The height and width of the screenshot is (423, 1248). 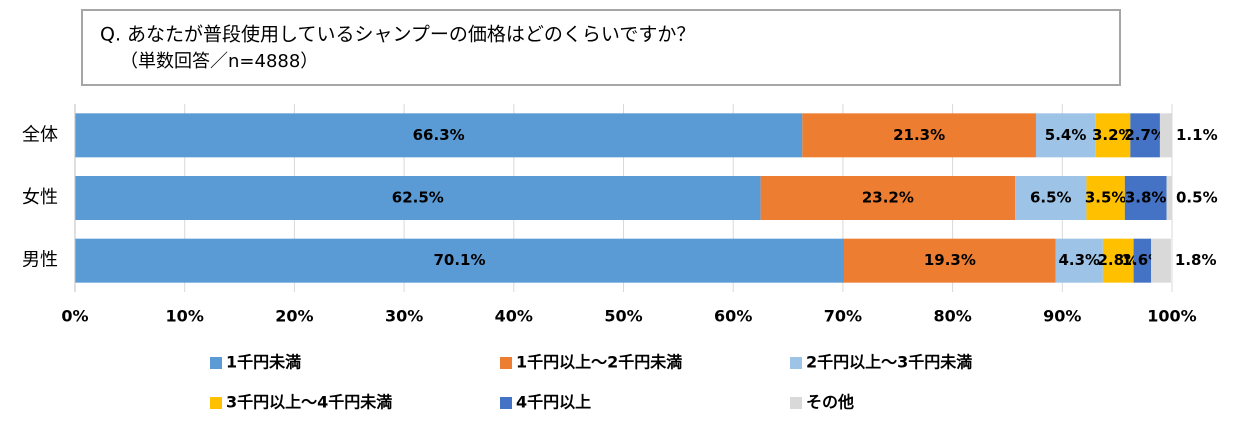 I want to click on x-tick-label: 60%, so click(x=733, y=316).